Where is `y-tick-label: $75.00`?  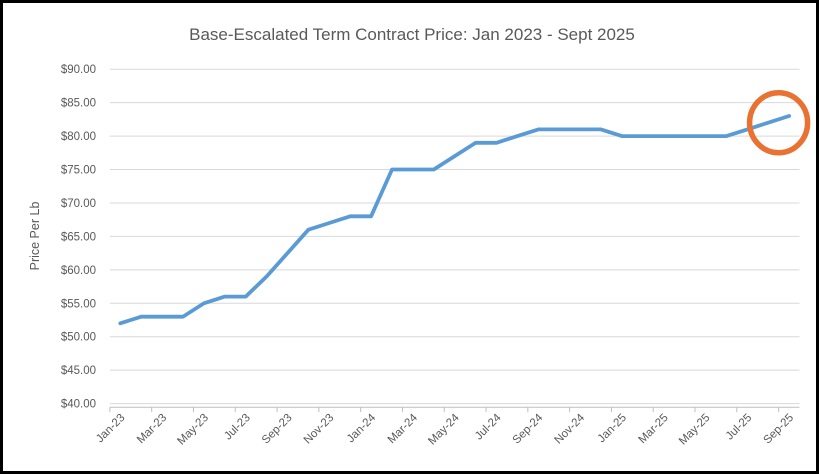 y-tick-label: $75.00 is located at coordinates (78, 171).